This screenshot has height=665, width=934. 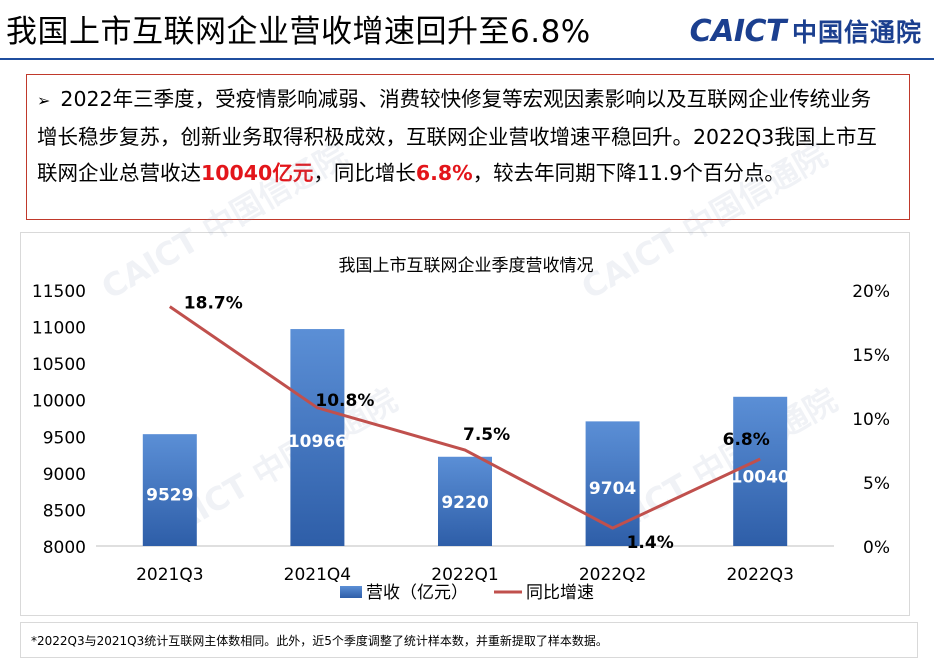 I want to click on left-axis-tick-label: 9500, so click(x=64, y=438).